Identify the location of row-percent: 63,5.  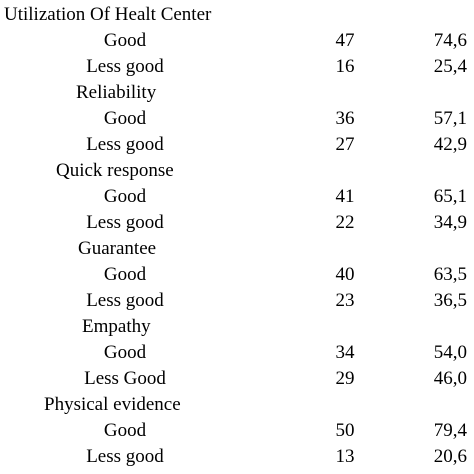
(450, 274).